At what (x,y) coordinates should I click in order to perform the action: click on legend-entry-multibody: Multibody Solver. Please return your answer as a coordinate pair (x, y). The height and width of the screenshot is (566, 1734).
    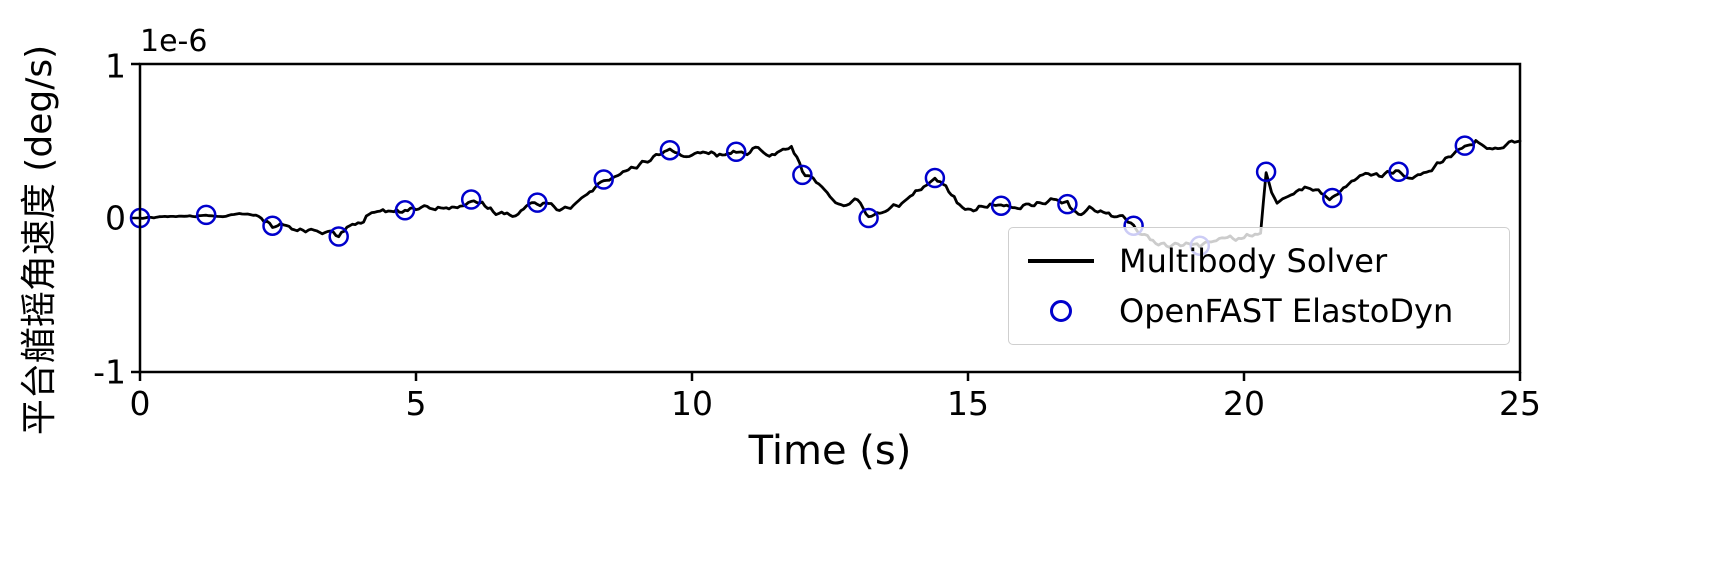
    Looking at the image, I should click on (1259, 261).